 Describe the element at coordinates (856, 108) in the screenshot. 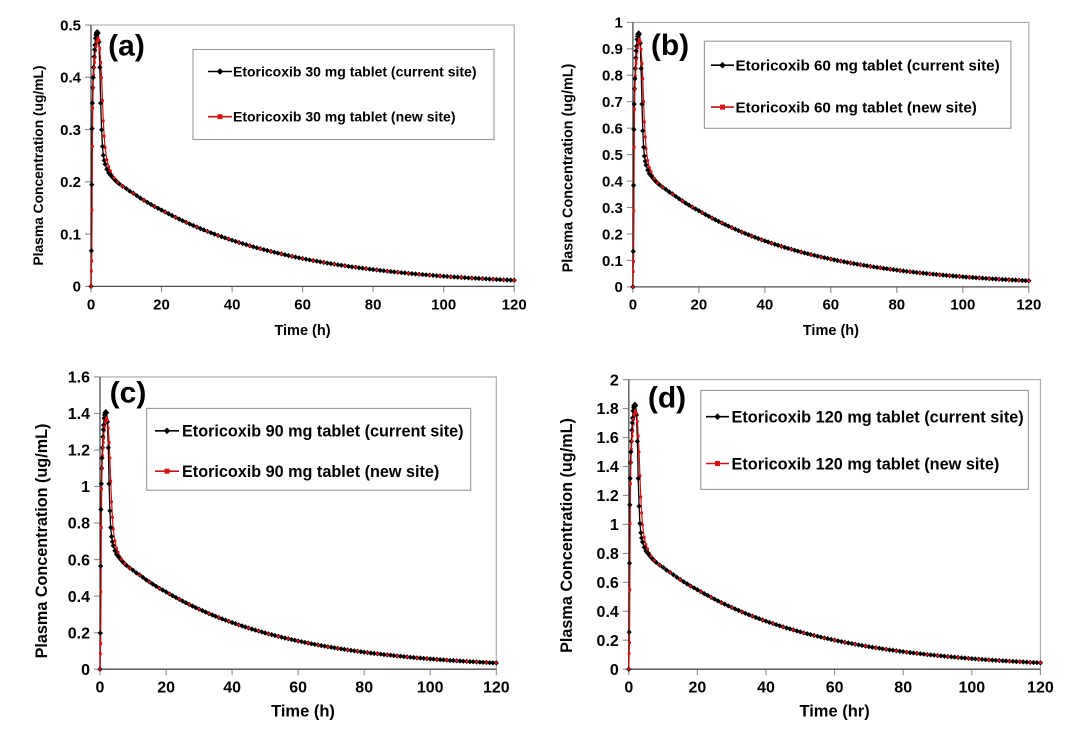

I see `svg-text:Etoricoxib 60 mg tablet (new s: Etoricoxib 60 mg tablet (new site)` at that location.